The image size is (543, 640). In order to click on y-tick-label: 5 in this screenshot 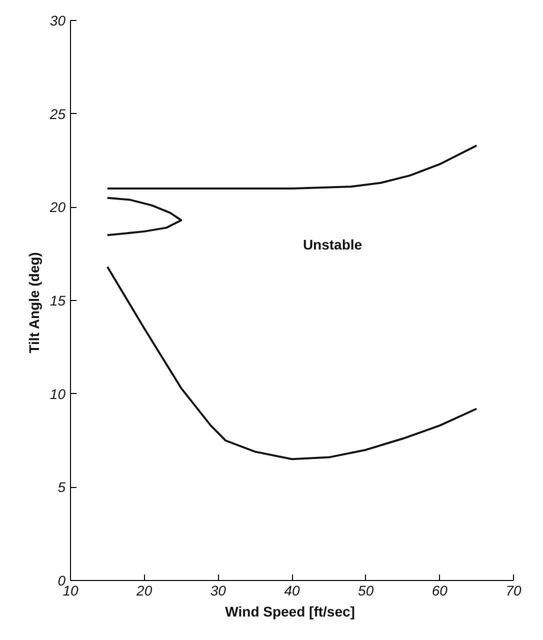, I will do `click(62, 487)`.